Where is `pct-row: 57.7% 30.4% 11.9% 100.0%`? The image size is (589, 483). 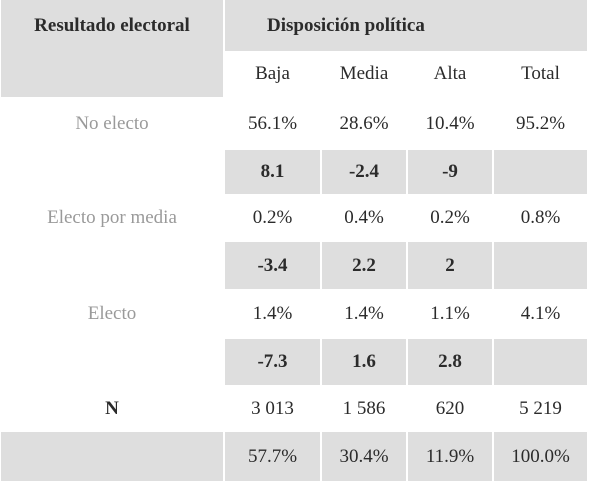
pct-row: 57.7% 30.4% 11.9% 100.0% is located at coordinates (294, 456).